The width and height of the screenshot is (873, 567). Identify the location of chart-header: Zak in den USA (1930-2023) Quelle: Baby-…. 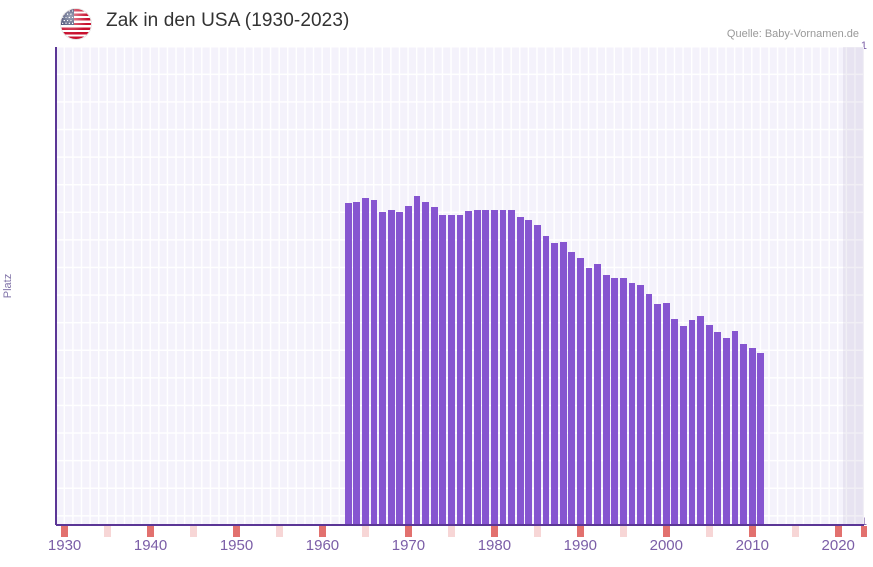
(436, 23).